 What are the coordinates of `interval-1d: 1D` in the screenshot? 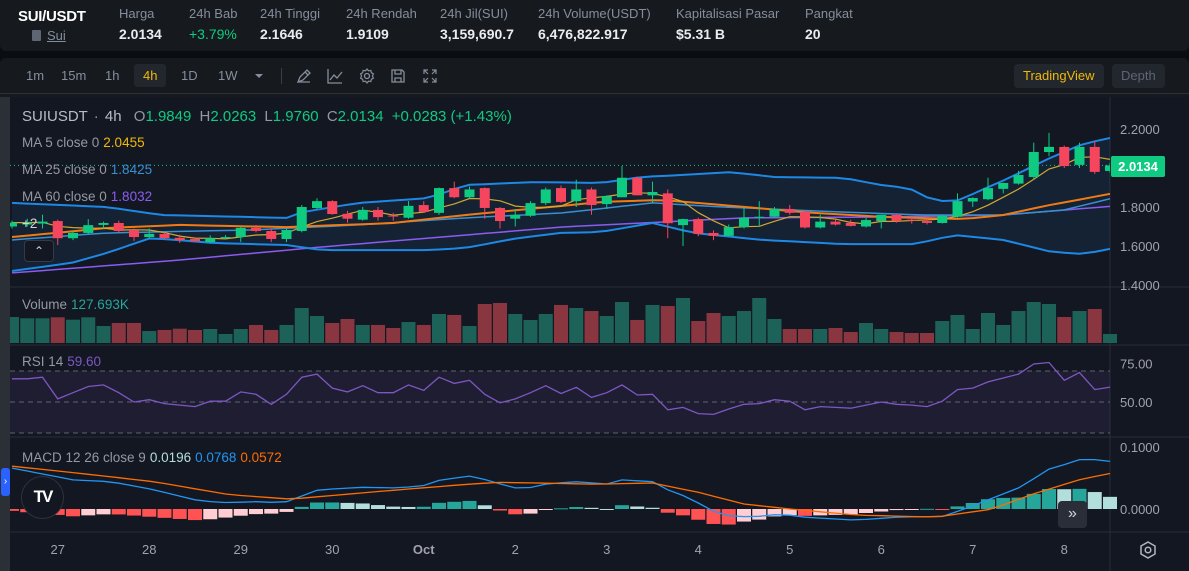 It's located at (189, 75).